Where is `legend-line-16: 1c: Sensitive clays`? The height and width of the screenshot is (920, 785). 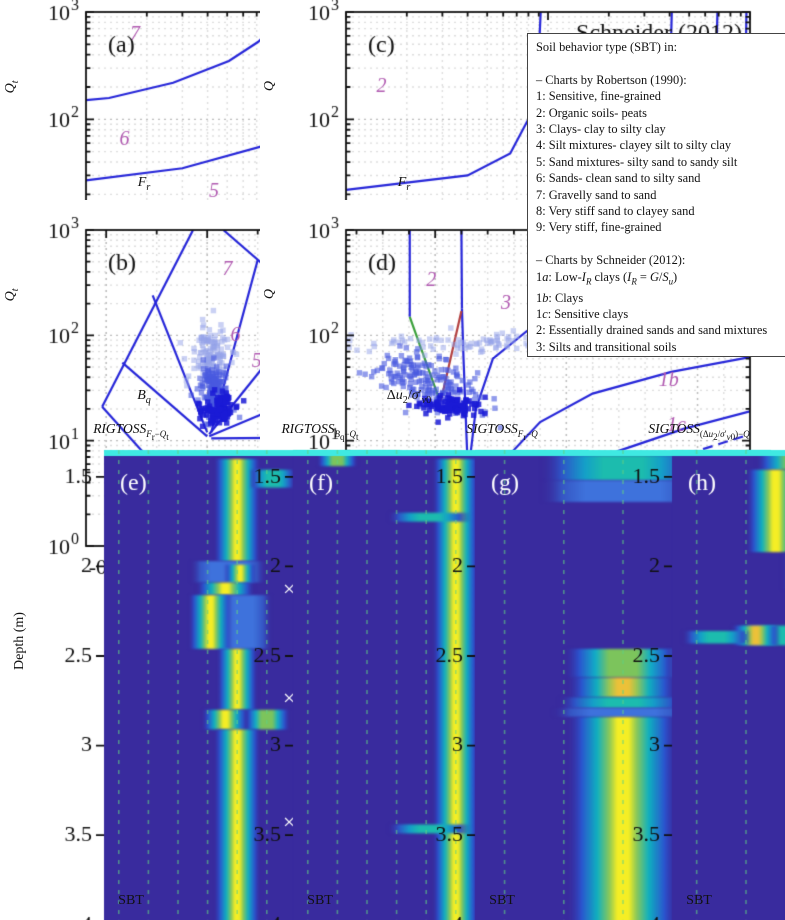
legend-line-16: 1c: Sensitive clays is located at coordinates (582, 313).